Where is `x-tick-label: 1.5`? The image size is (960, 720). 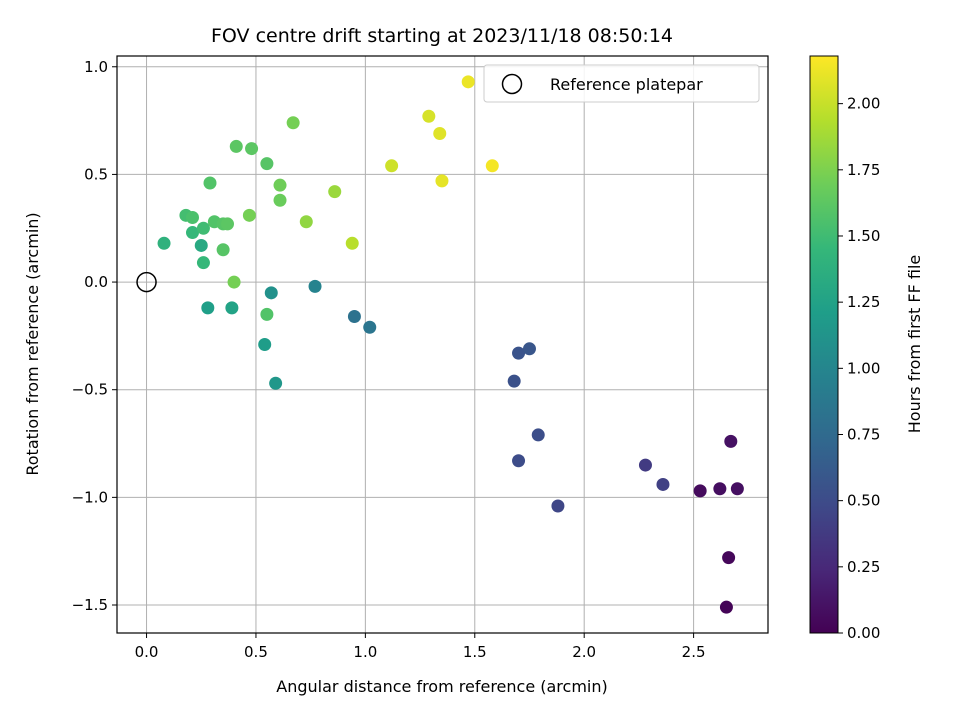 x-tick-label: 1.5 is located at coordinates (475, 652).